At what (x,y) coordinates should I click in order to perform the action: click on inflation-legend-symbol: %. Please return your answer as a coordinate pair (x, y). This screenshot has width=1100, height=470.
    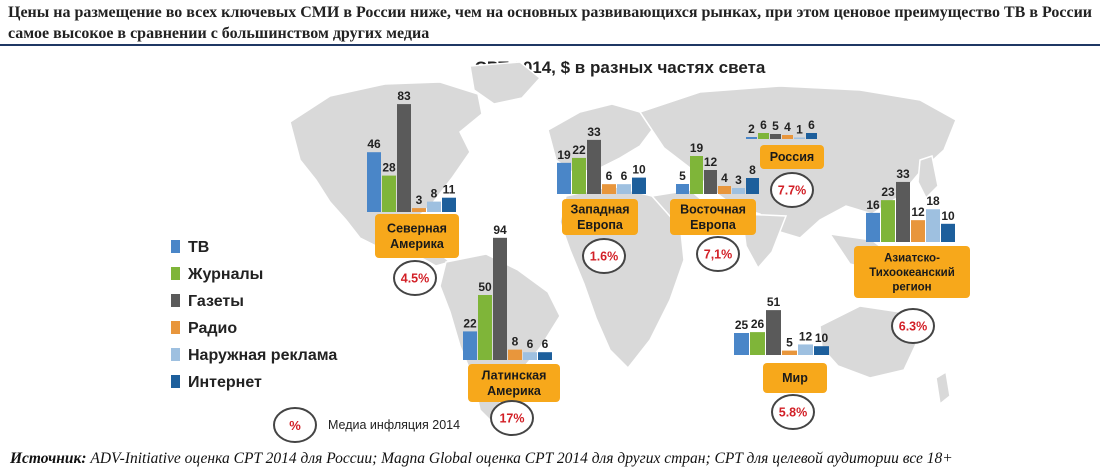
    Looking at the image, I should click on (295, 425).